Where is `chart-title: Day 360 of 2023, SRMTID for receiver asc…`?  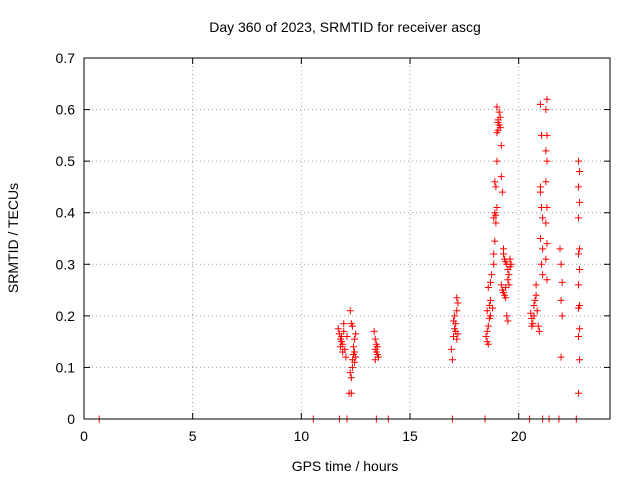 chart-title: Day 360 of 2023, SRMTID for receiver asc… is located at coordinates (345, 27).